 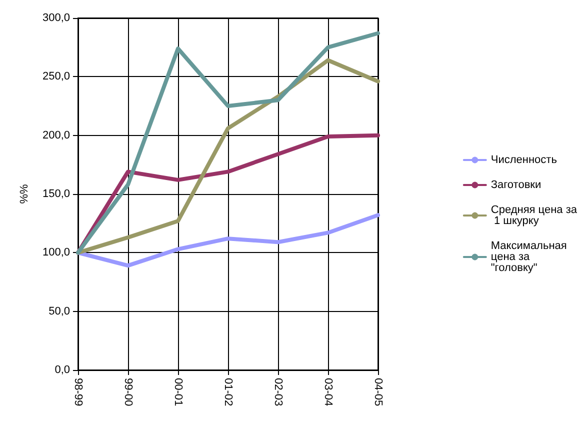 What do you see at coordinates (178, 392) in the screenshot?
I see `x-tick-label: 00-01` at bounding box center [178, 392].